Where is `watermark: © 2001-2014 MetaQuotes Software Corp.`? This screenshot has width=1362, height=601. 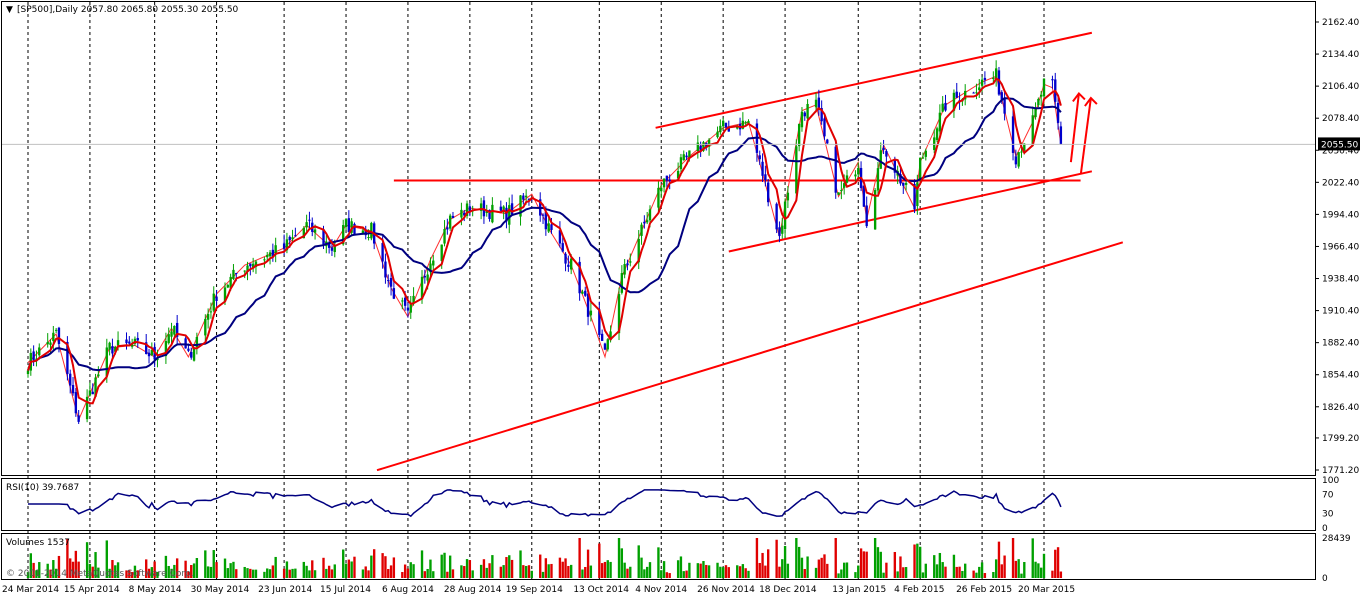 watermark: © 2001-2014 MetaQuotes Software Corp. is located at coordinates (100, 574).